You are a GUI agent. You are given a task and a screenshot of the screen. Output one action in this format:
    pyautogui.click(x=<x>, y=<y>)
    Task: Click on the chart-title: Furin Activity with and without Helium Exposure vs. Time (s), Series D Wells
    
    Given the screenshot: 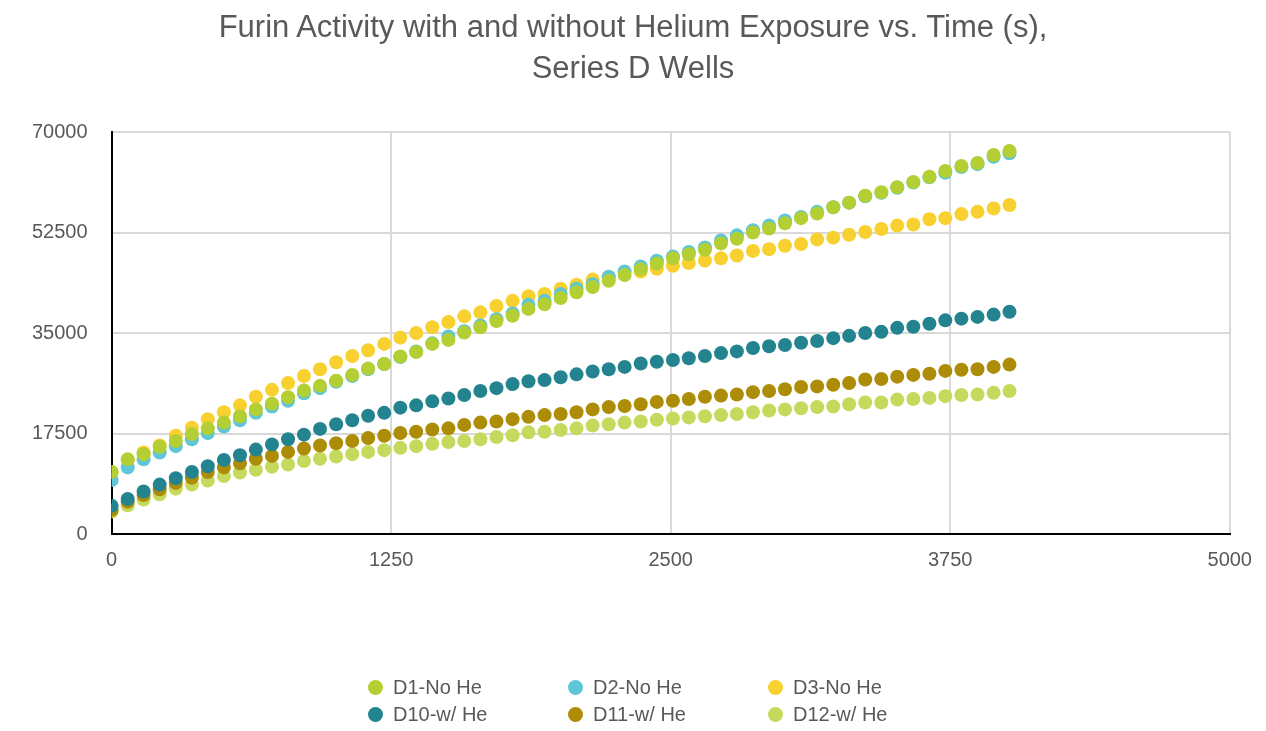 What is the action you would take?
    pyautogui.click(x=633, y=47)
    